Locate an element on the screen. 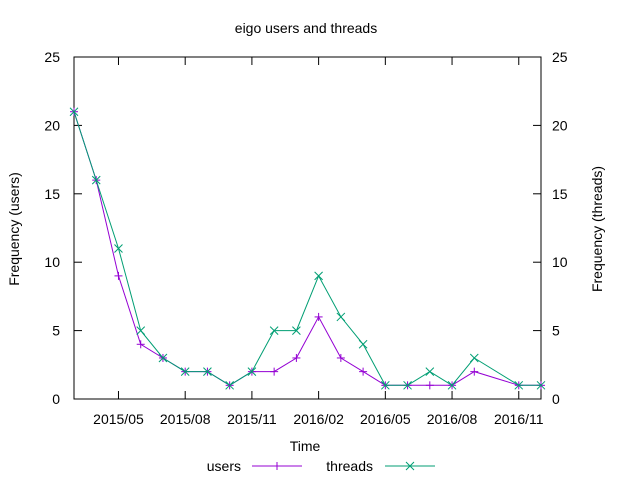 This screenshot has height=480, width=640. y-tick-label: 10 is located at coordinates (52, 262).